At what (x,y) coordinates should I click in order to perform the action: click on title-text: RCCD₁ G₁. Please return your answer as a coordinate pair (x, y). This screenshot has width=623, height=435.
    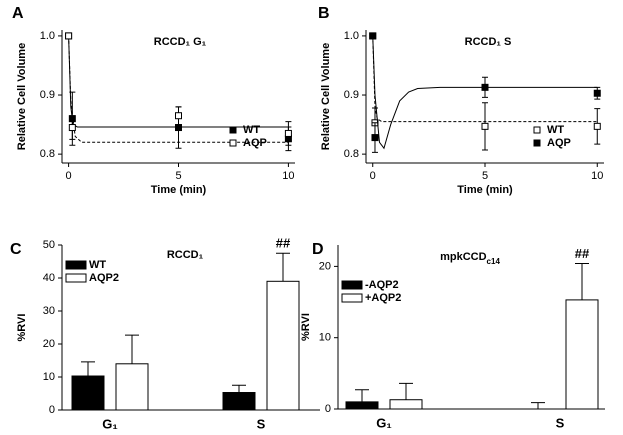
    Looking at the image, I should click on (180, 42).